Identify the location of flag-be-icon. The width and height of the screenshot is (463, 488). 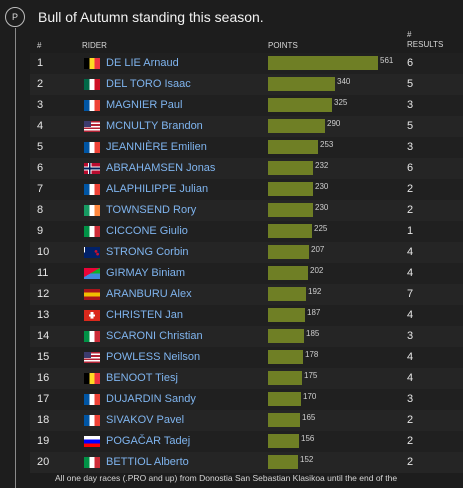
(92, 63).